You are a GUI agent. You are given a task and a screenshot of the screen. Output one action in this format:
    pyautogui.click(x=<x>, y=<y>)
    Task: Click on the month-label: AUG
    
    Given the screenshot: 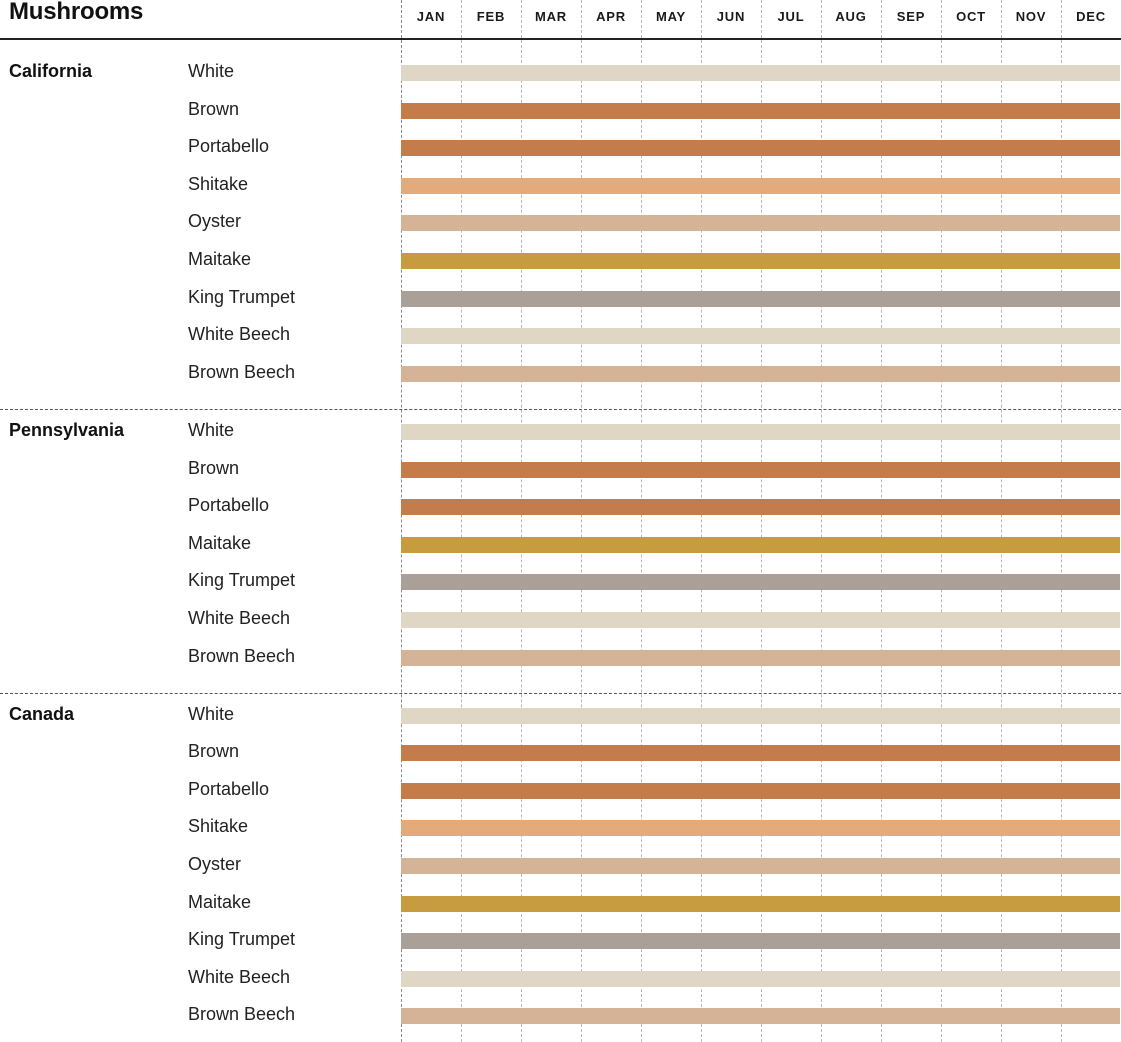 What is the action you would take?
    pyautogui.click(x=851, y=16)
    